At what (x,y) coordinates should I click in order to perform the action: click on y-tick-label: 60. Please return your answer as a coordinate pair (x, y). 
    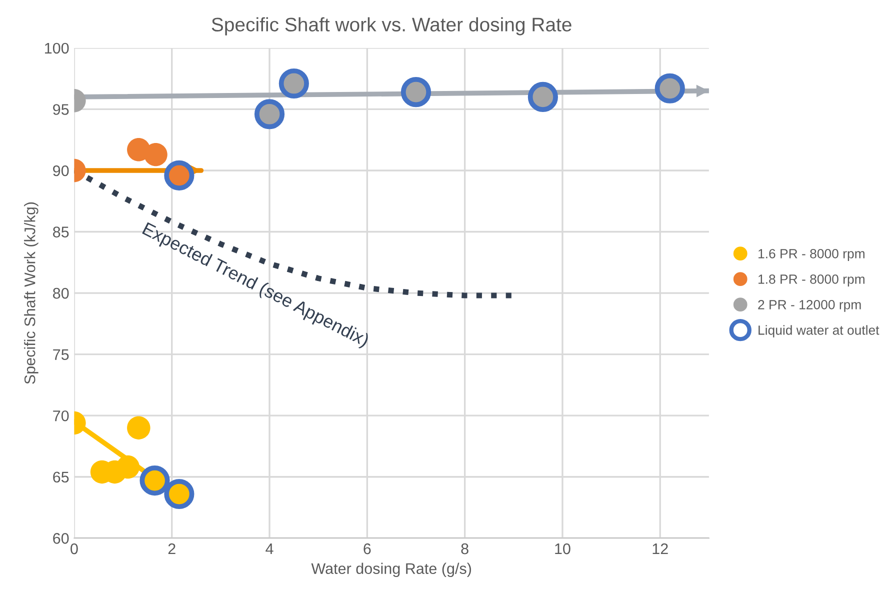
    Looking at the image, I should click on (61, 538).